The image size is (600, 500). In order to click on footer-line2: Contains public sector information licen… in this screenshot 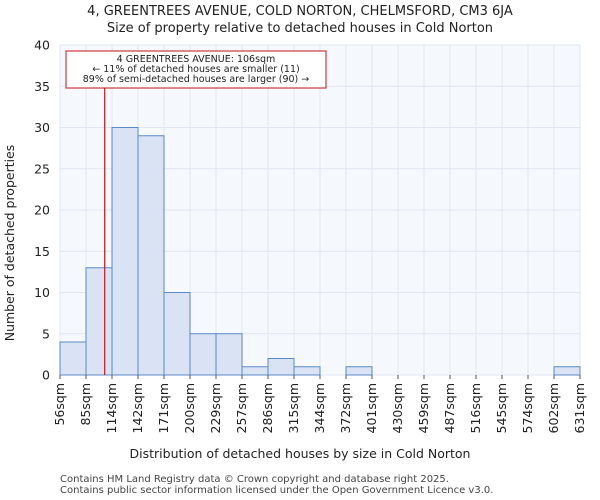, I will do `click(277, 490)`.